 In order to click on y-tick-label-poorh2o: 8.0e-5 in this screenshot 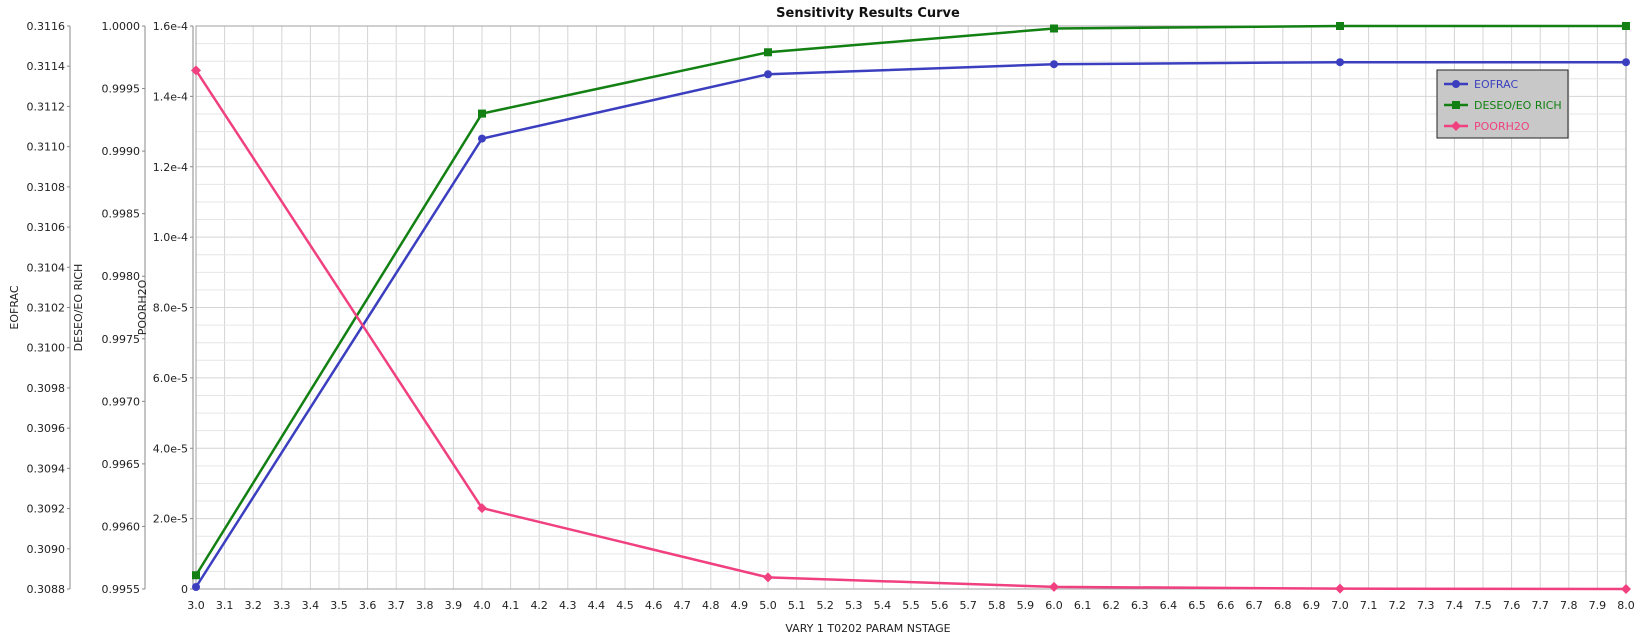, I will do `click(170, 308)`.